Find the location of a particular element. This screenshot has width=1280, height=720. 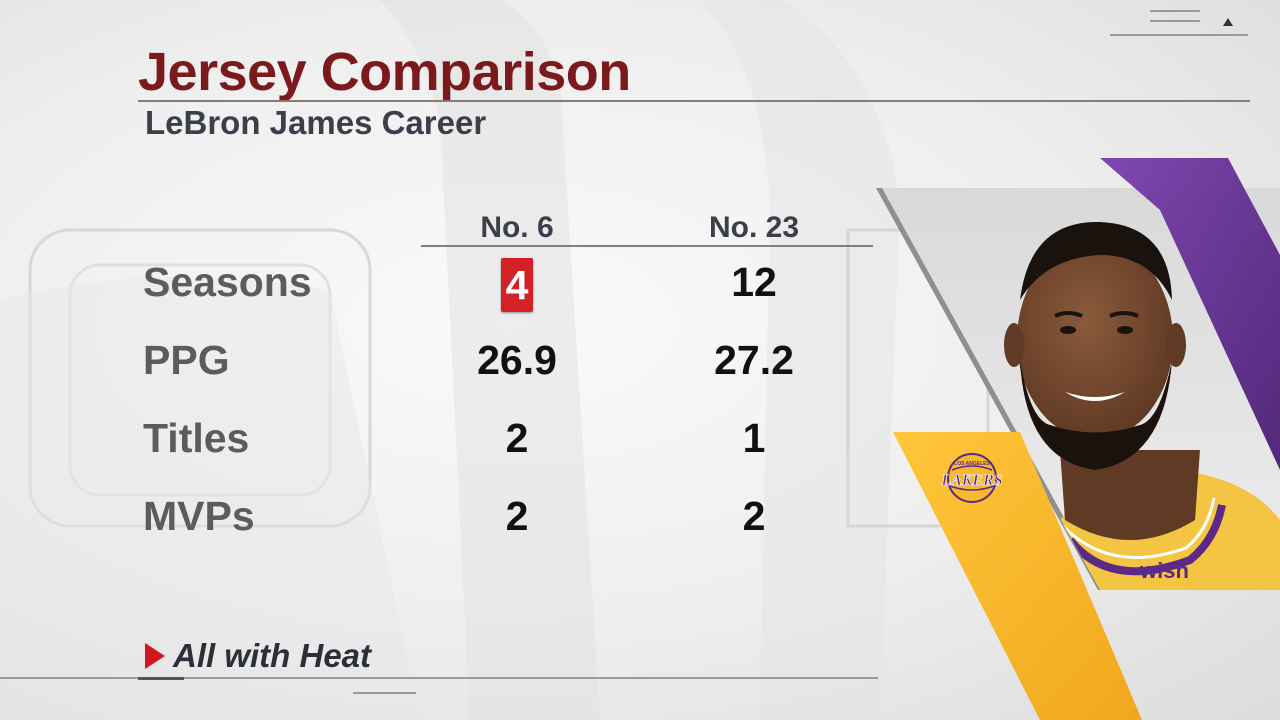

lakers-logo: LOS ANGELES LAKERS is located at coordinates (971, 478).